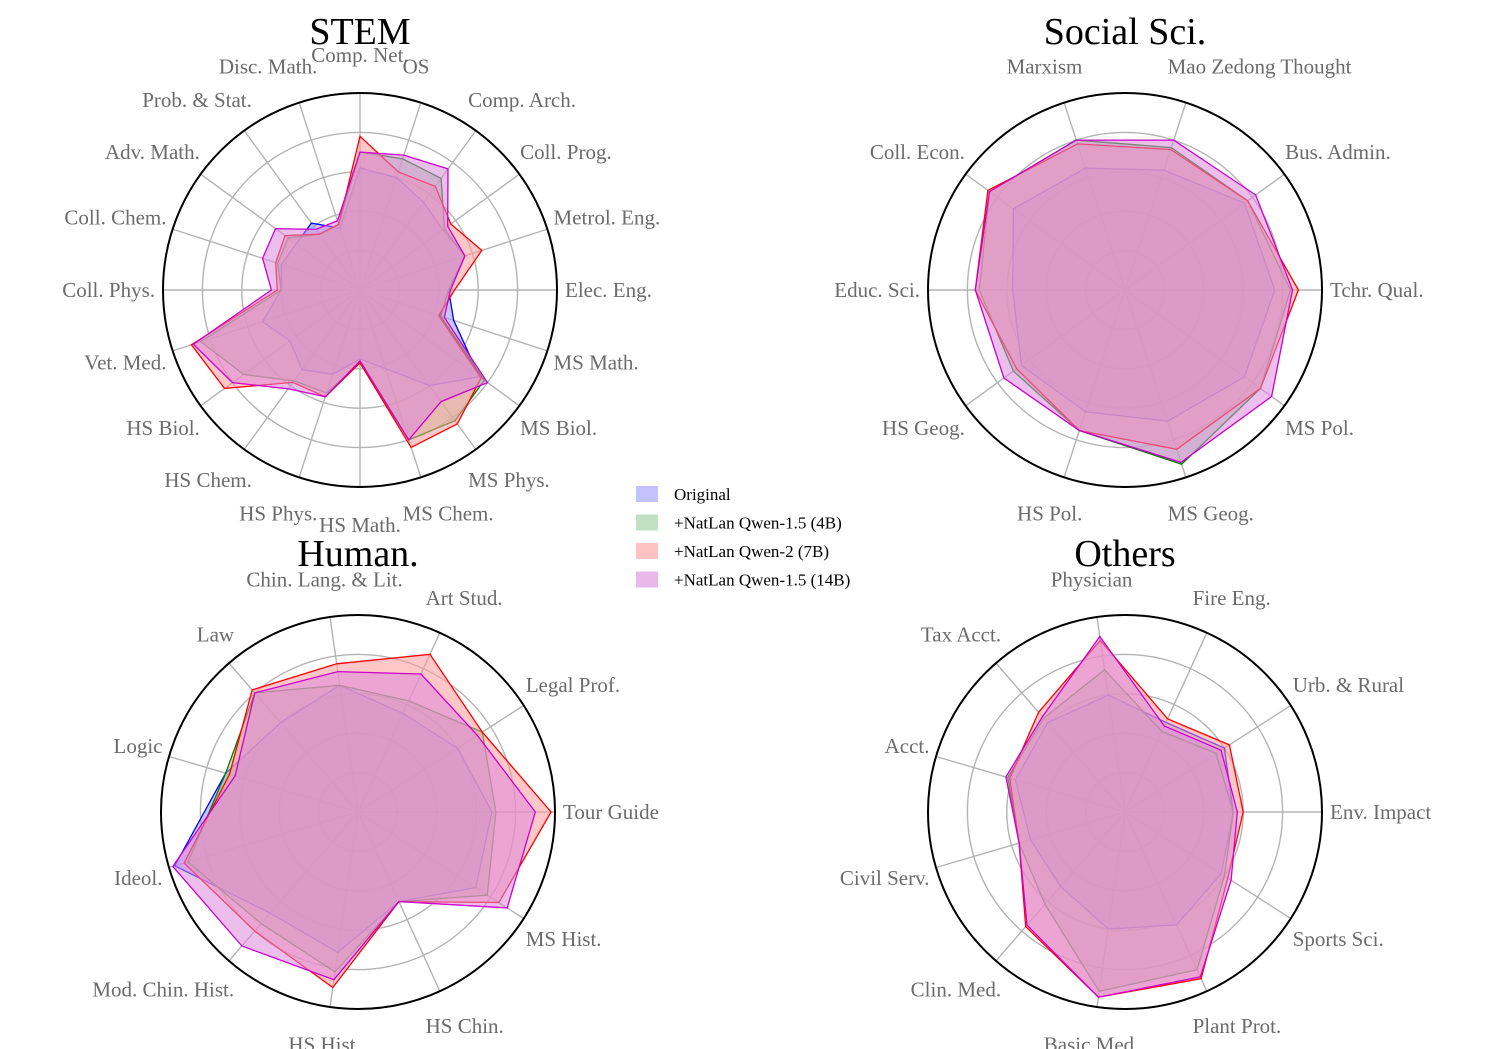 The height and width of the screenshot is (1049, 1494). Describe the element at coordinates (566, 152) in the screenshot. I see `axis-label-coll-prog: Coll. Prog.` at that location.